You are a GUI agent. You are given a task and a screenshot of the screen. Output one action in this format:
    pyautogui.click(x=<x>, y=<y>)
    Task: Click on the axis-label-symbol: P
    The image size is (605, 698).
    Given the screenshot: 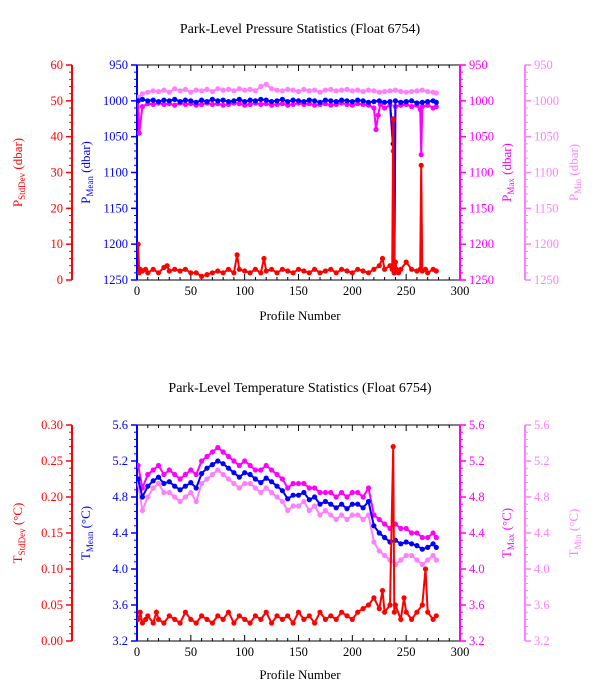 What is the action you would take?
    pyautogui.click(x=506, y=198)
    